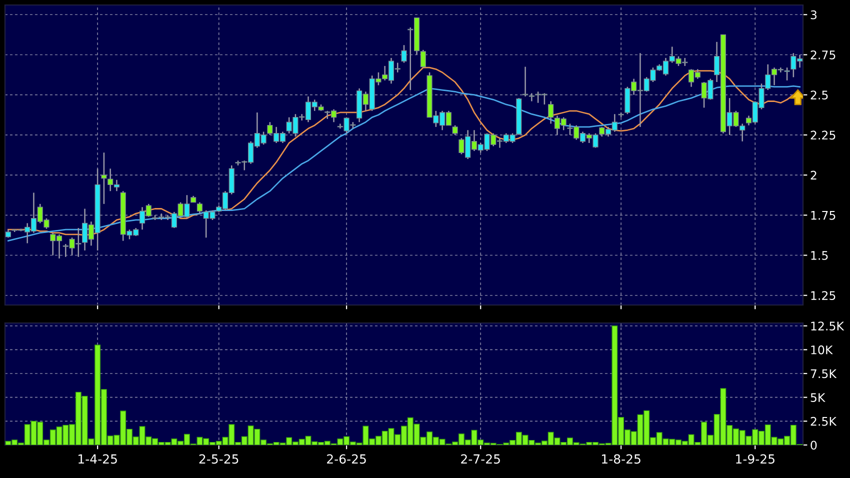 The image size is (850, 478). I want to click on x-tick-label: 1-9-25, so click(755, 459).